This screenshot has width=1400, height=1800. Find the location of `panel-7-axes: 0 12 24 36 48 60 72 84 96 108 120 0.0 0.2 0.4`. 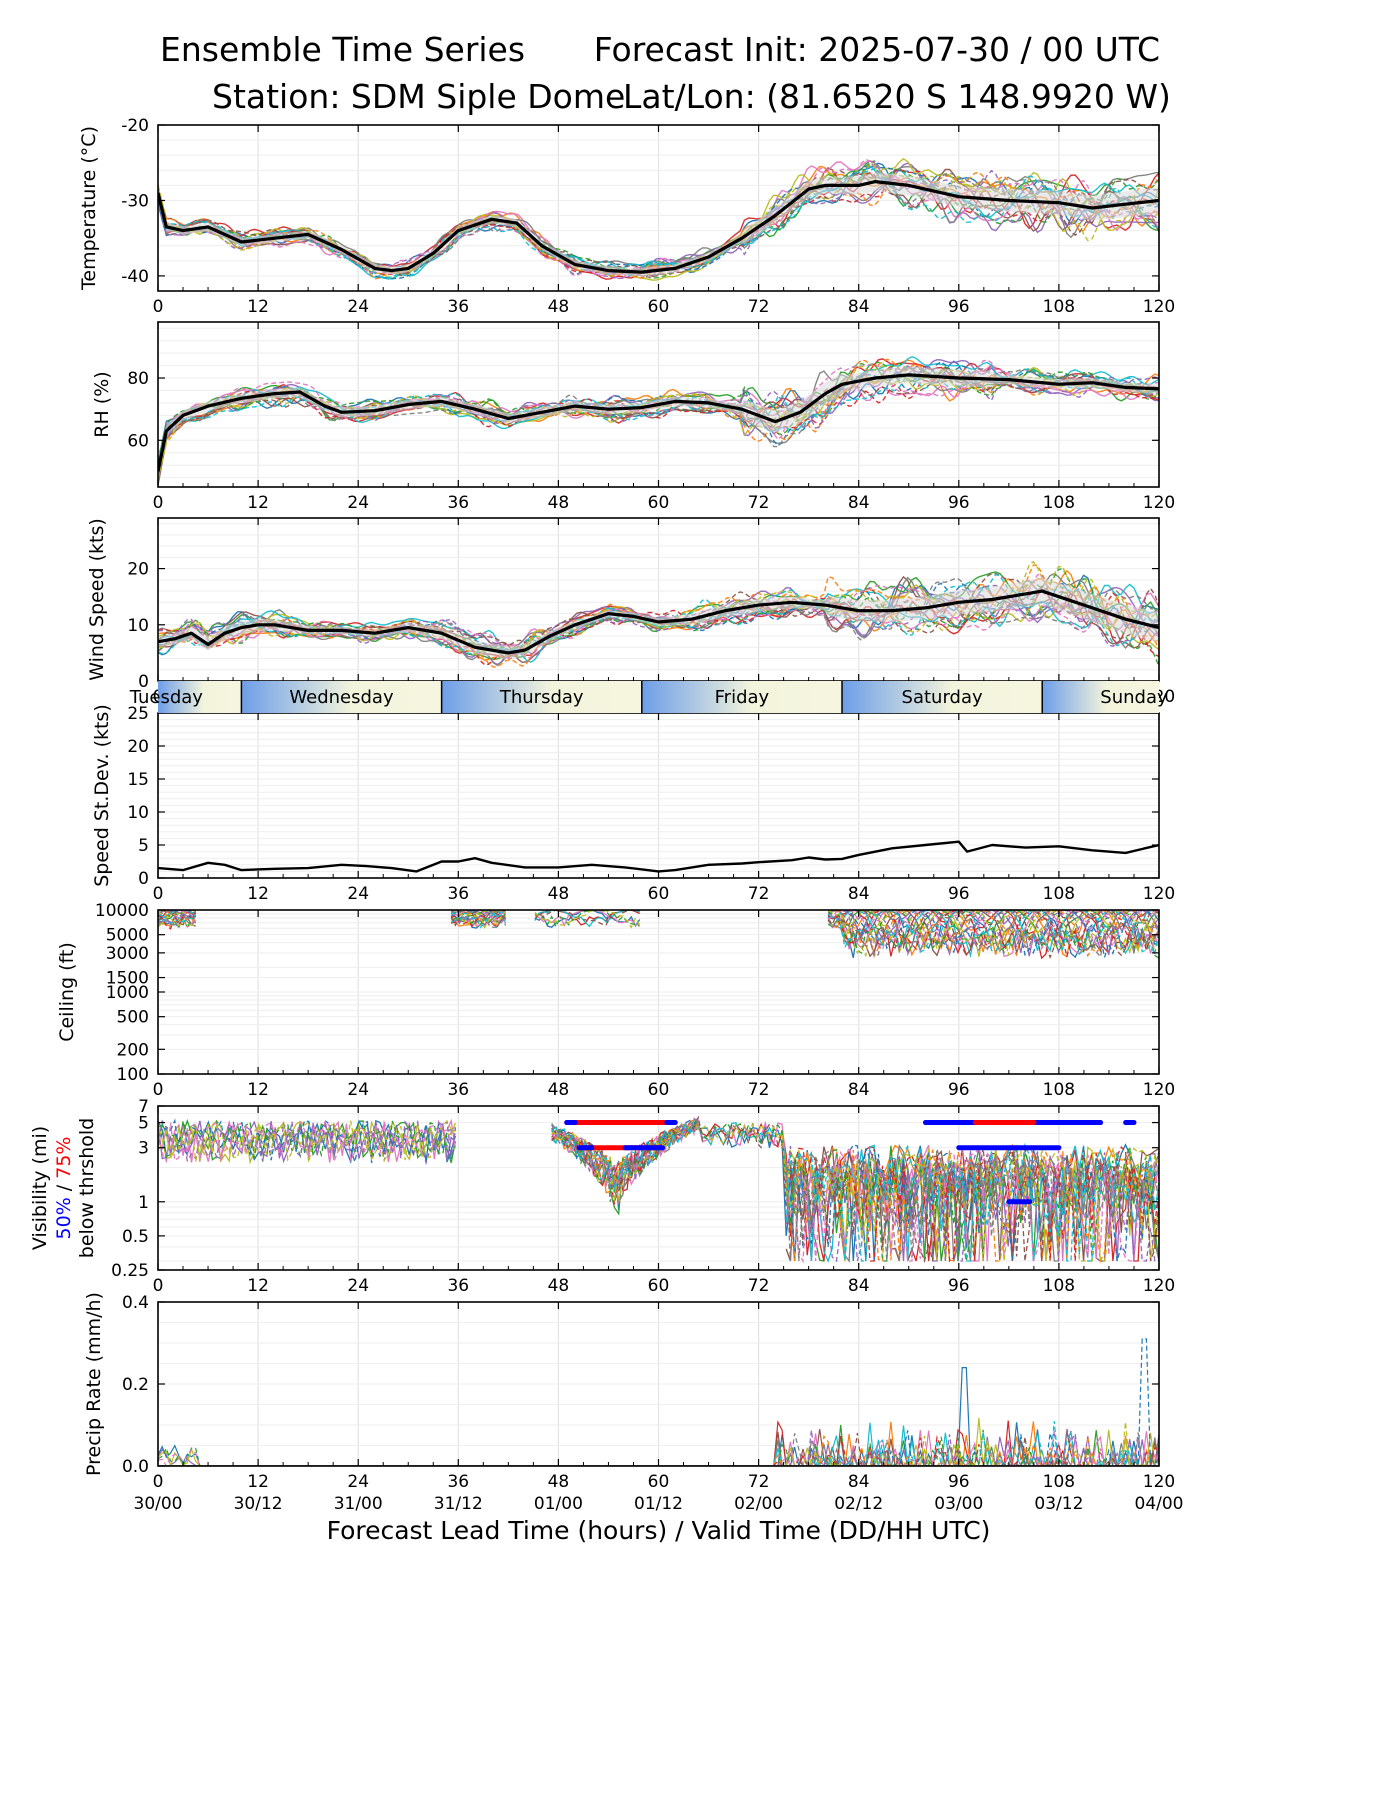

panel-7-axes: 0 12 24 36 48 60 72 84 96 108 120 0.0 0.2 0.4 is located at coordinates (648, 1392).